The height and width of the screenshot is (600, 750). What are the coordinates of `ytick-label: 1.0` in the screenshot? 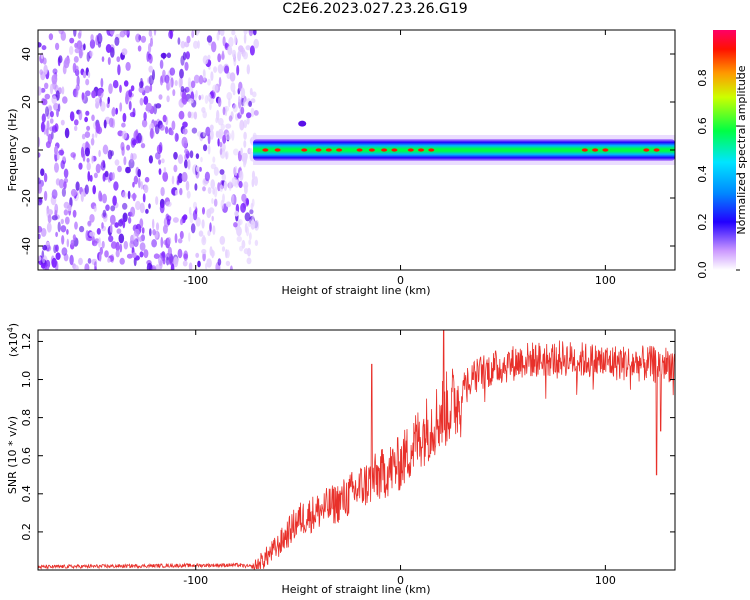 It's located at (26, 380).